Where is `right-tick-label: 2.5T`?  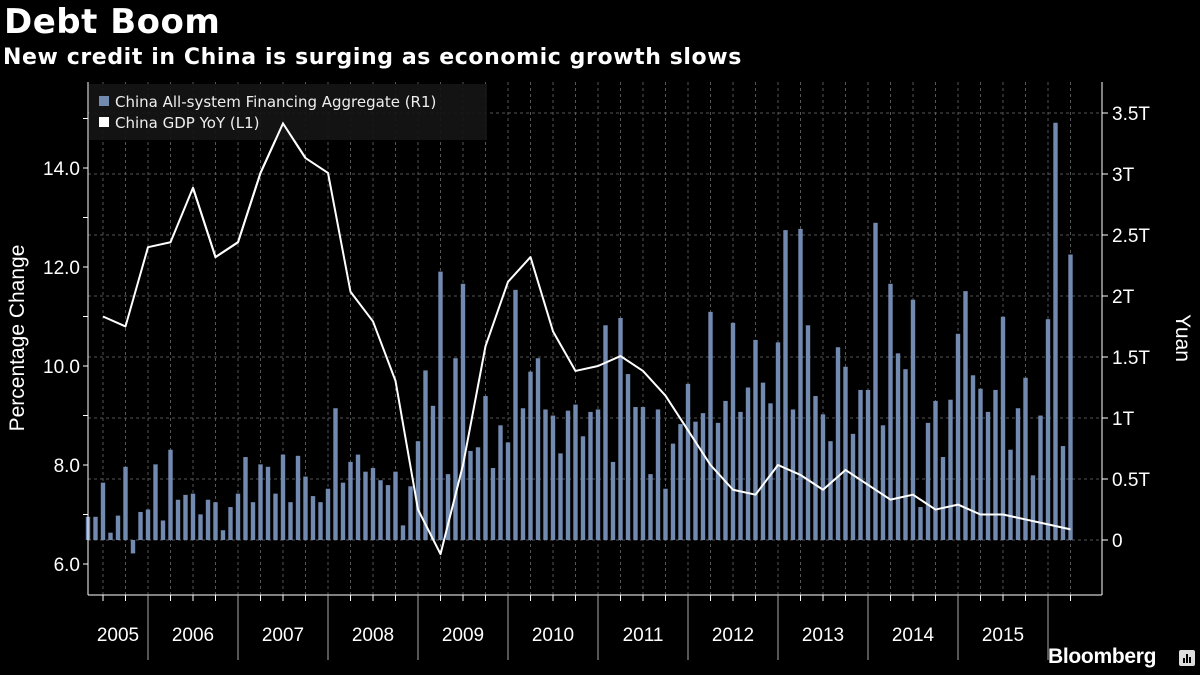 right-tick-label: 2.5T is located at coordinates (1131, 236).